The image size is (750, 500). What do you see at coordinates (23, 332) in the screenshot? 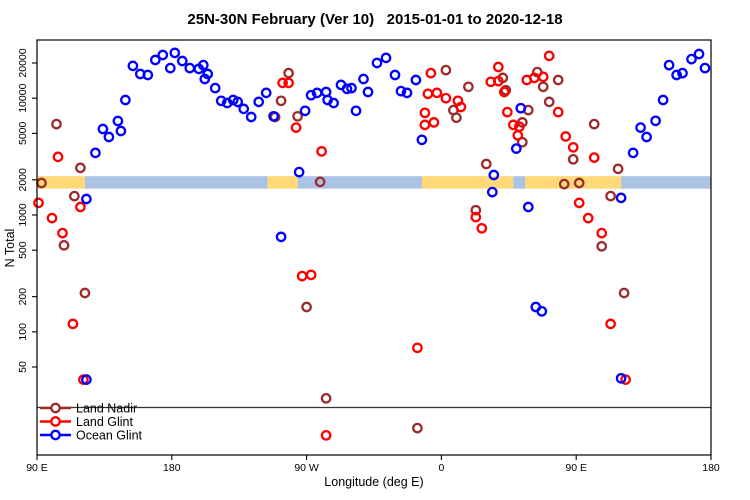
I see `y-tick-label: 100` at bounding box center [23, 332].